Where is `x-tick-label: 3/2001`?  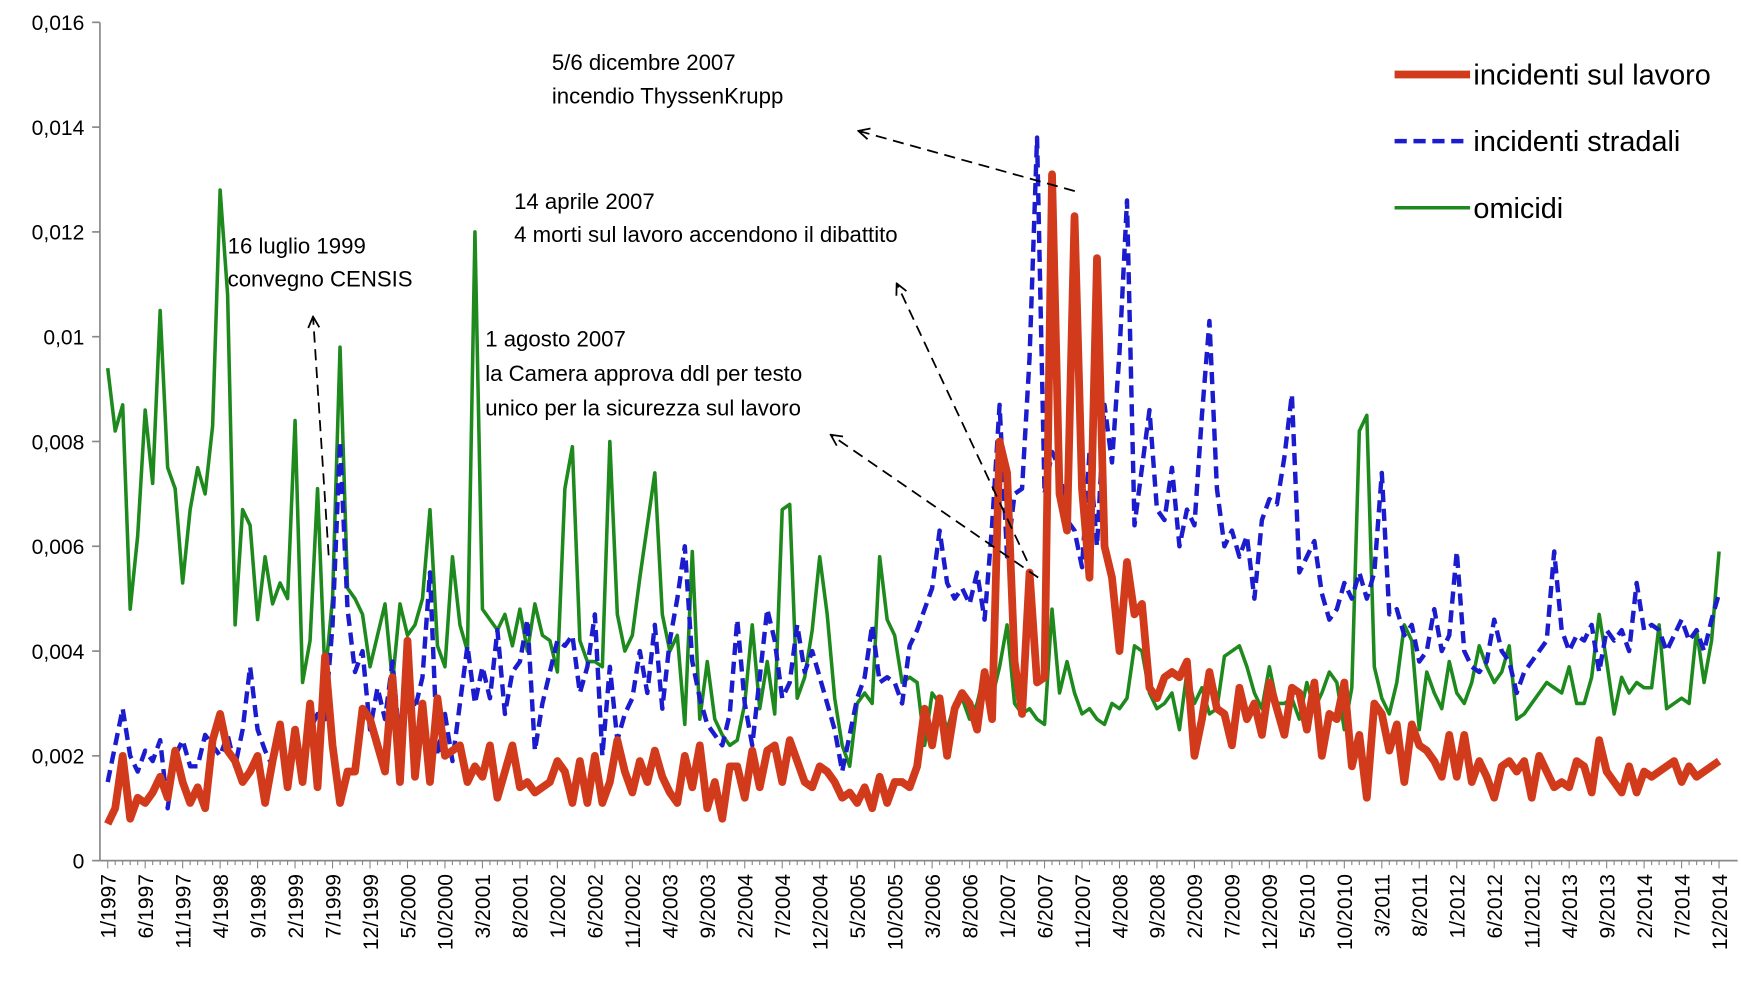 x-tick-label: 3/2001 is located at coordinates (483, 906).